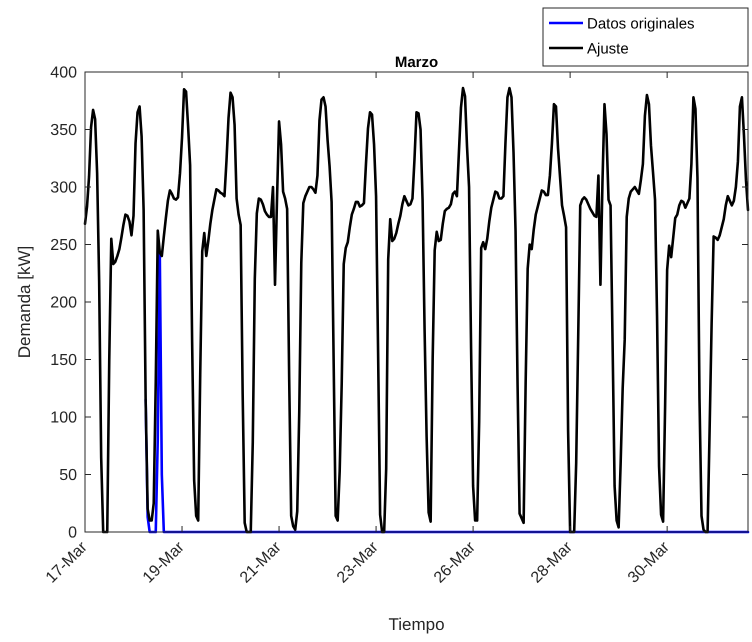 The width and height of the screenshot is (752, 642). I want to click on y-tick-label: 150, so click(64, 361).